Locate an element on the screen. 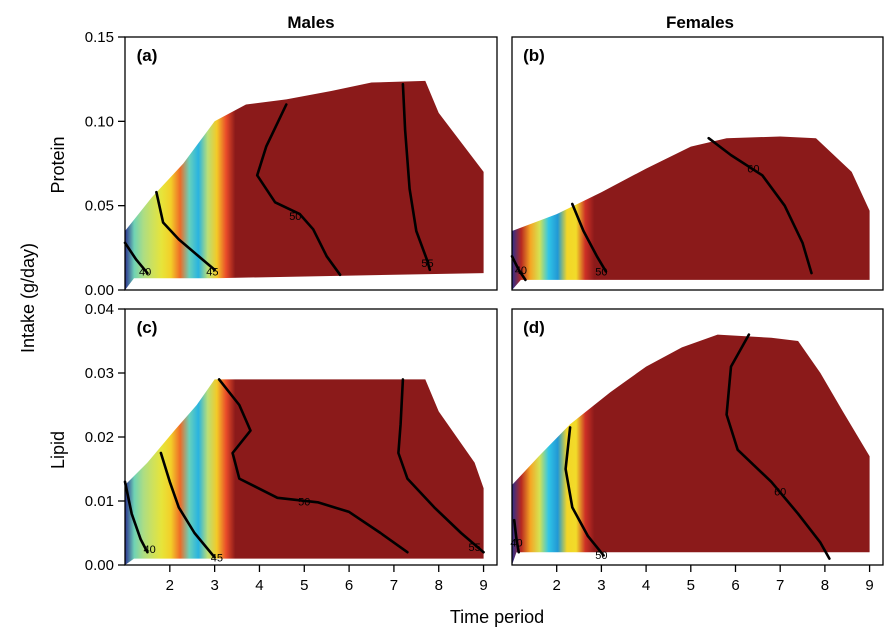 The height and width of the screenshot is (631, 893). column-title-males: Males is located at coordinates (310, 22).